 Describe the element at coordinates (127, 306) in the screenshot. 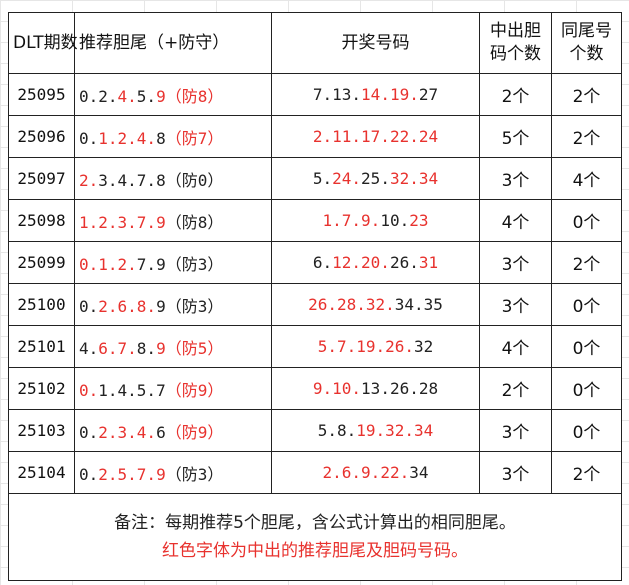

I see `recommend-hit-segment: 2.6.8.` at that location.